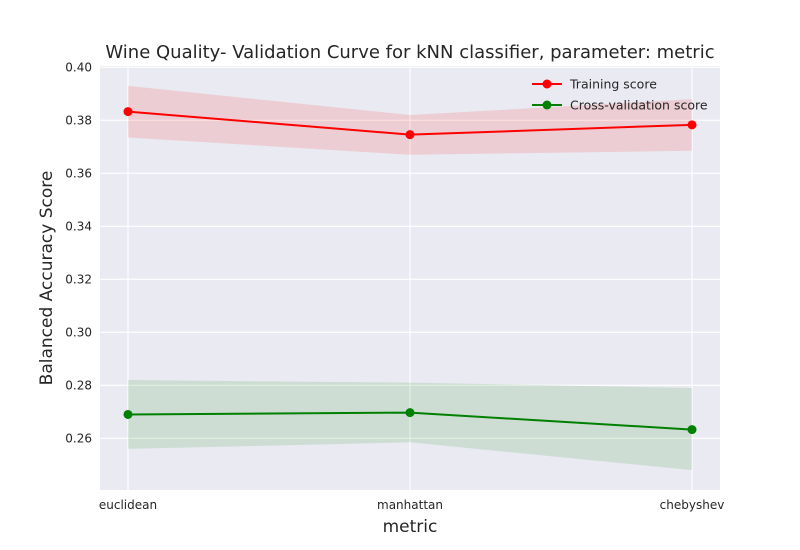 The height and width of the screenshot is (550, 800). What do you see at coordinates (410, 527) in the screenshot?
I see `x-axis-label: metric` at bounding box center [410, 527].